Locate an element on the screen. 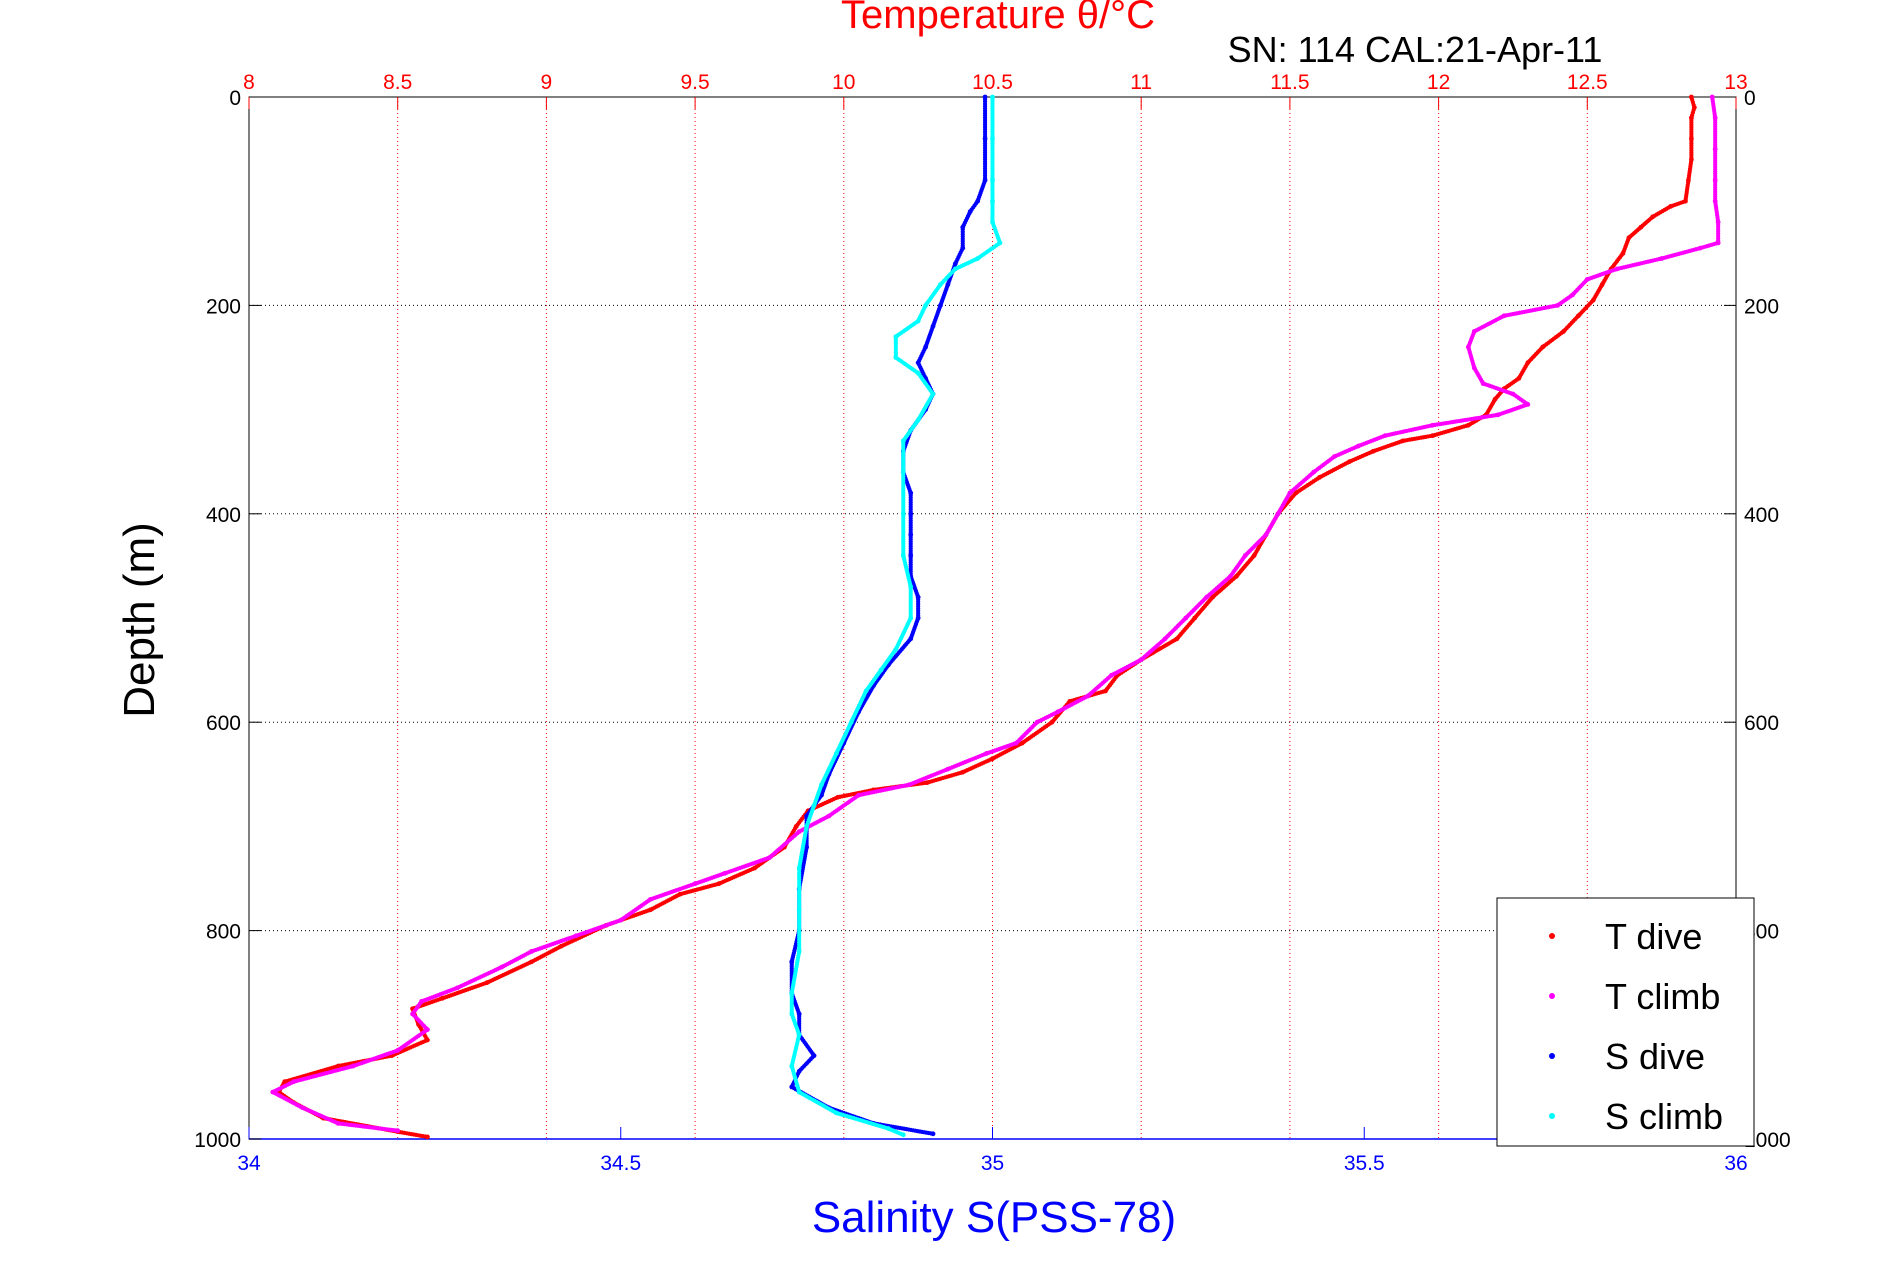 The image size is (1891, 1262). series-s-climb is located at coordinates (896, 616).